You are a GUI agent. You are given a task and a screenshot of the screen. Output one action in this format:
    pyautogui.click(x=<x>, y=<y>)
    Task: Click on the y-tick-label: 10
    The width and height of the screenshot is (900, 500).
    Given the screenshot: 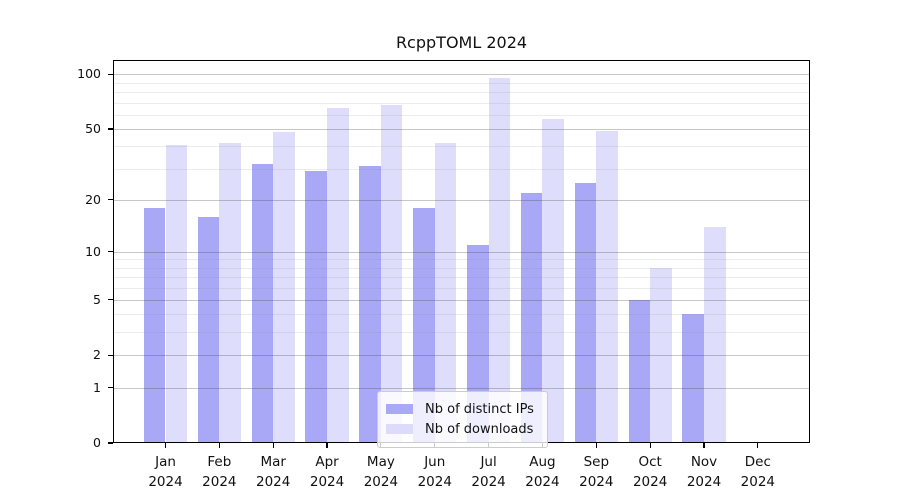 What is the action you would take?
    pyautogui.click(x=93, y=251)
    